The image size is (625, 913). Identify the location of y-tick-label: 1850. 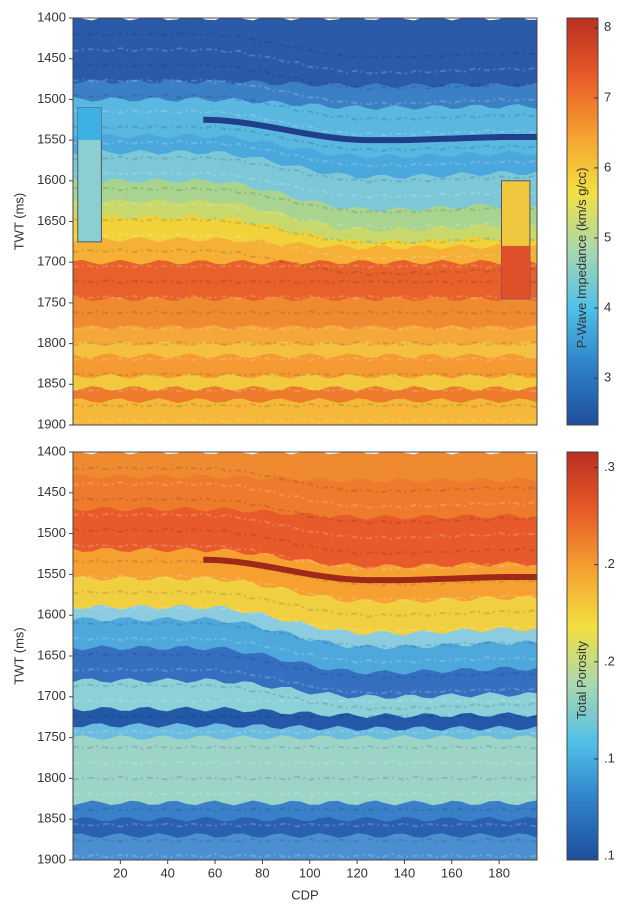
(51, 383).